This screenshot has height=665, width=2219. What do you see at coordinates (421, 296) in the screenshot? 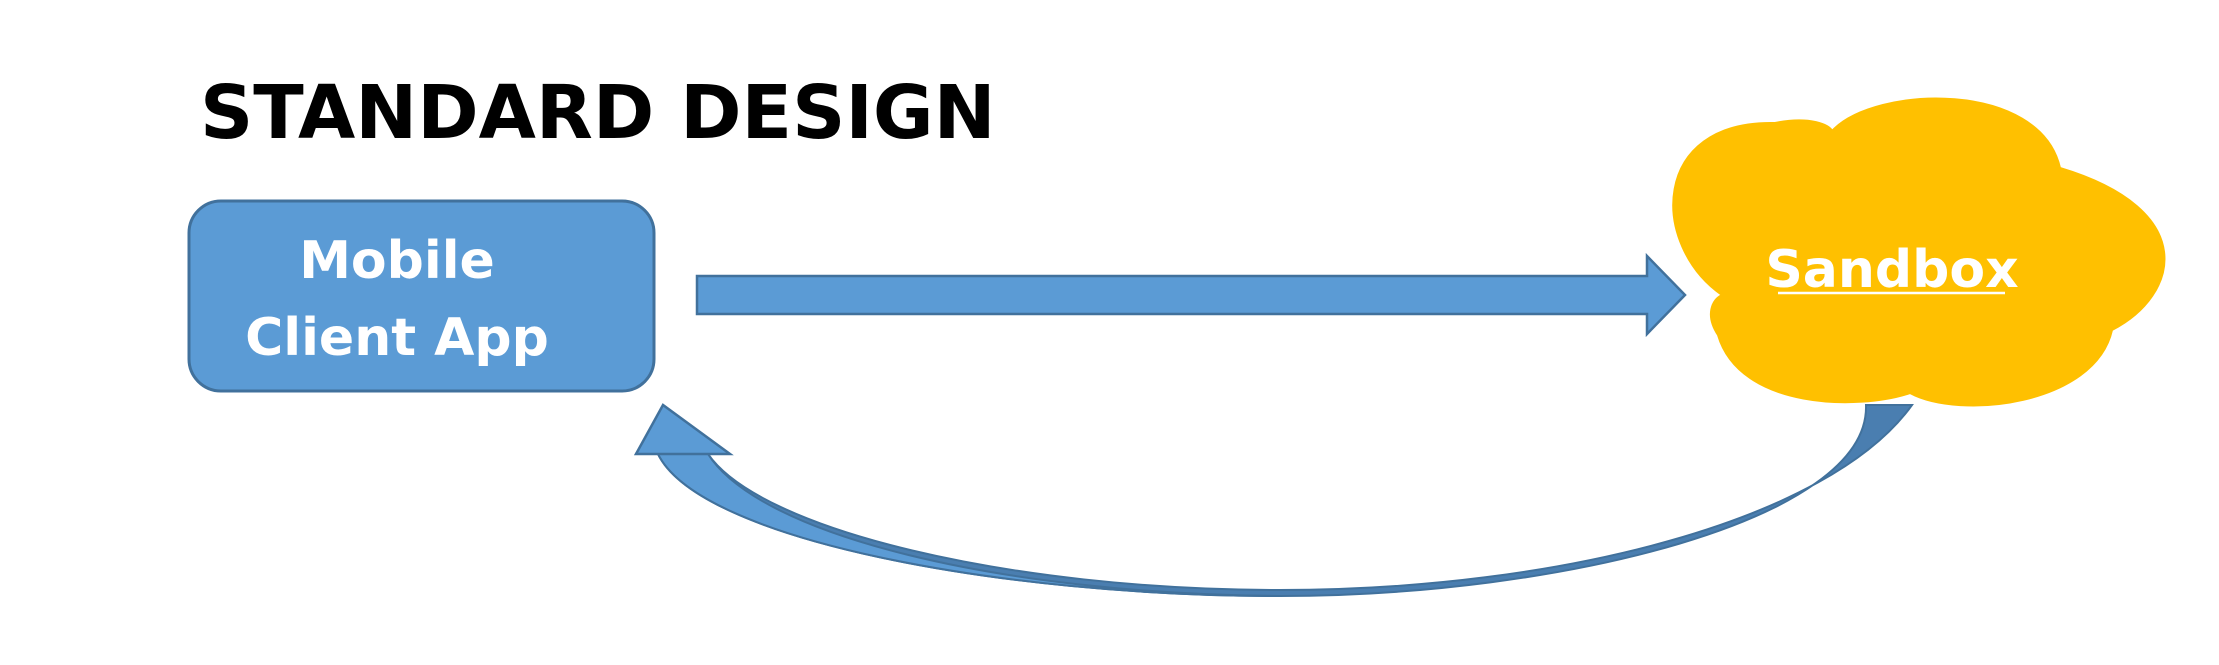
I see `mobile-client-box` at bounding box center [421, 296].